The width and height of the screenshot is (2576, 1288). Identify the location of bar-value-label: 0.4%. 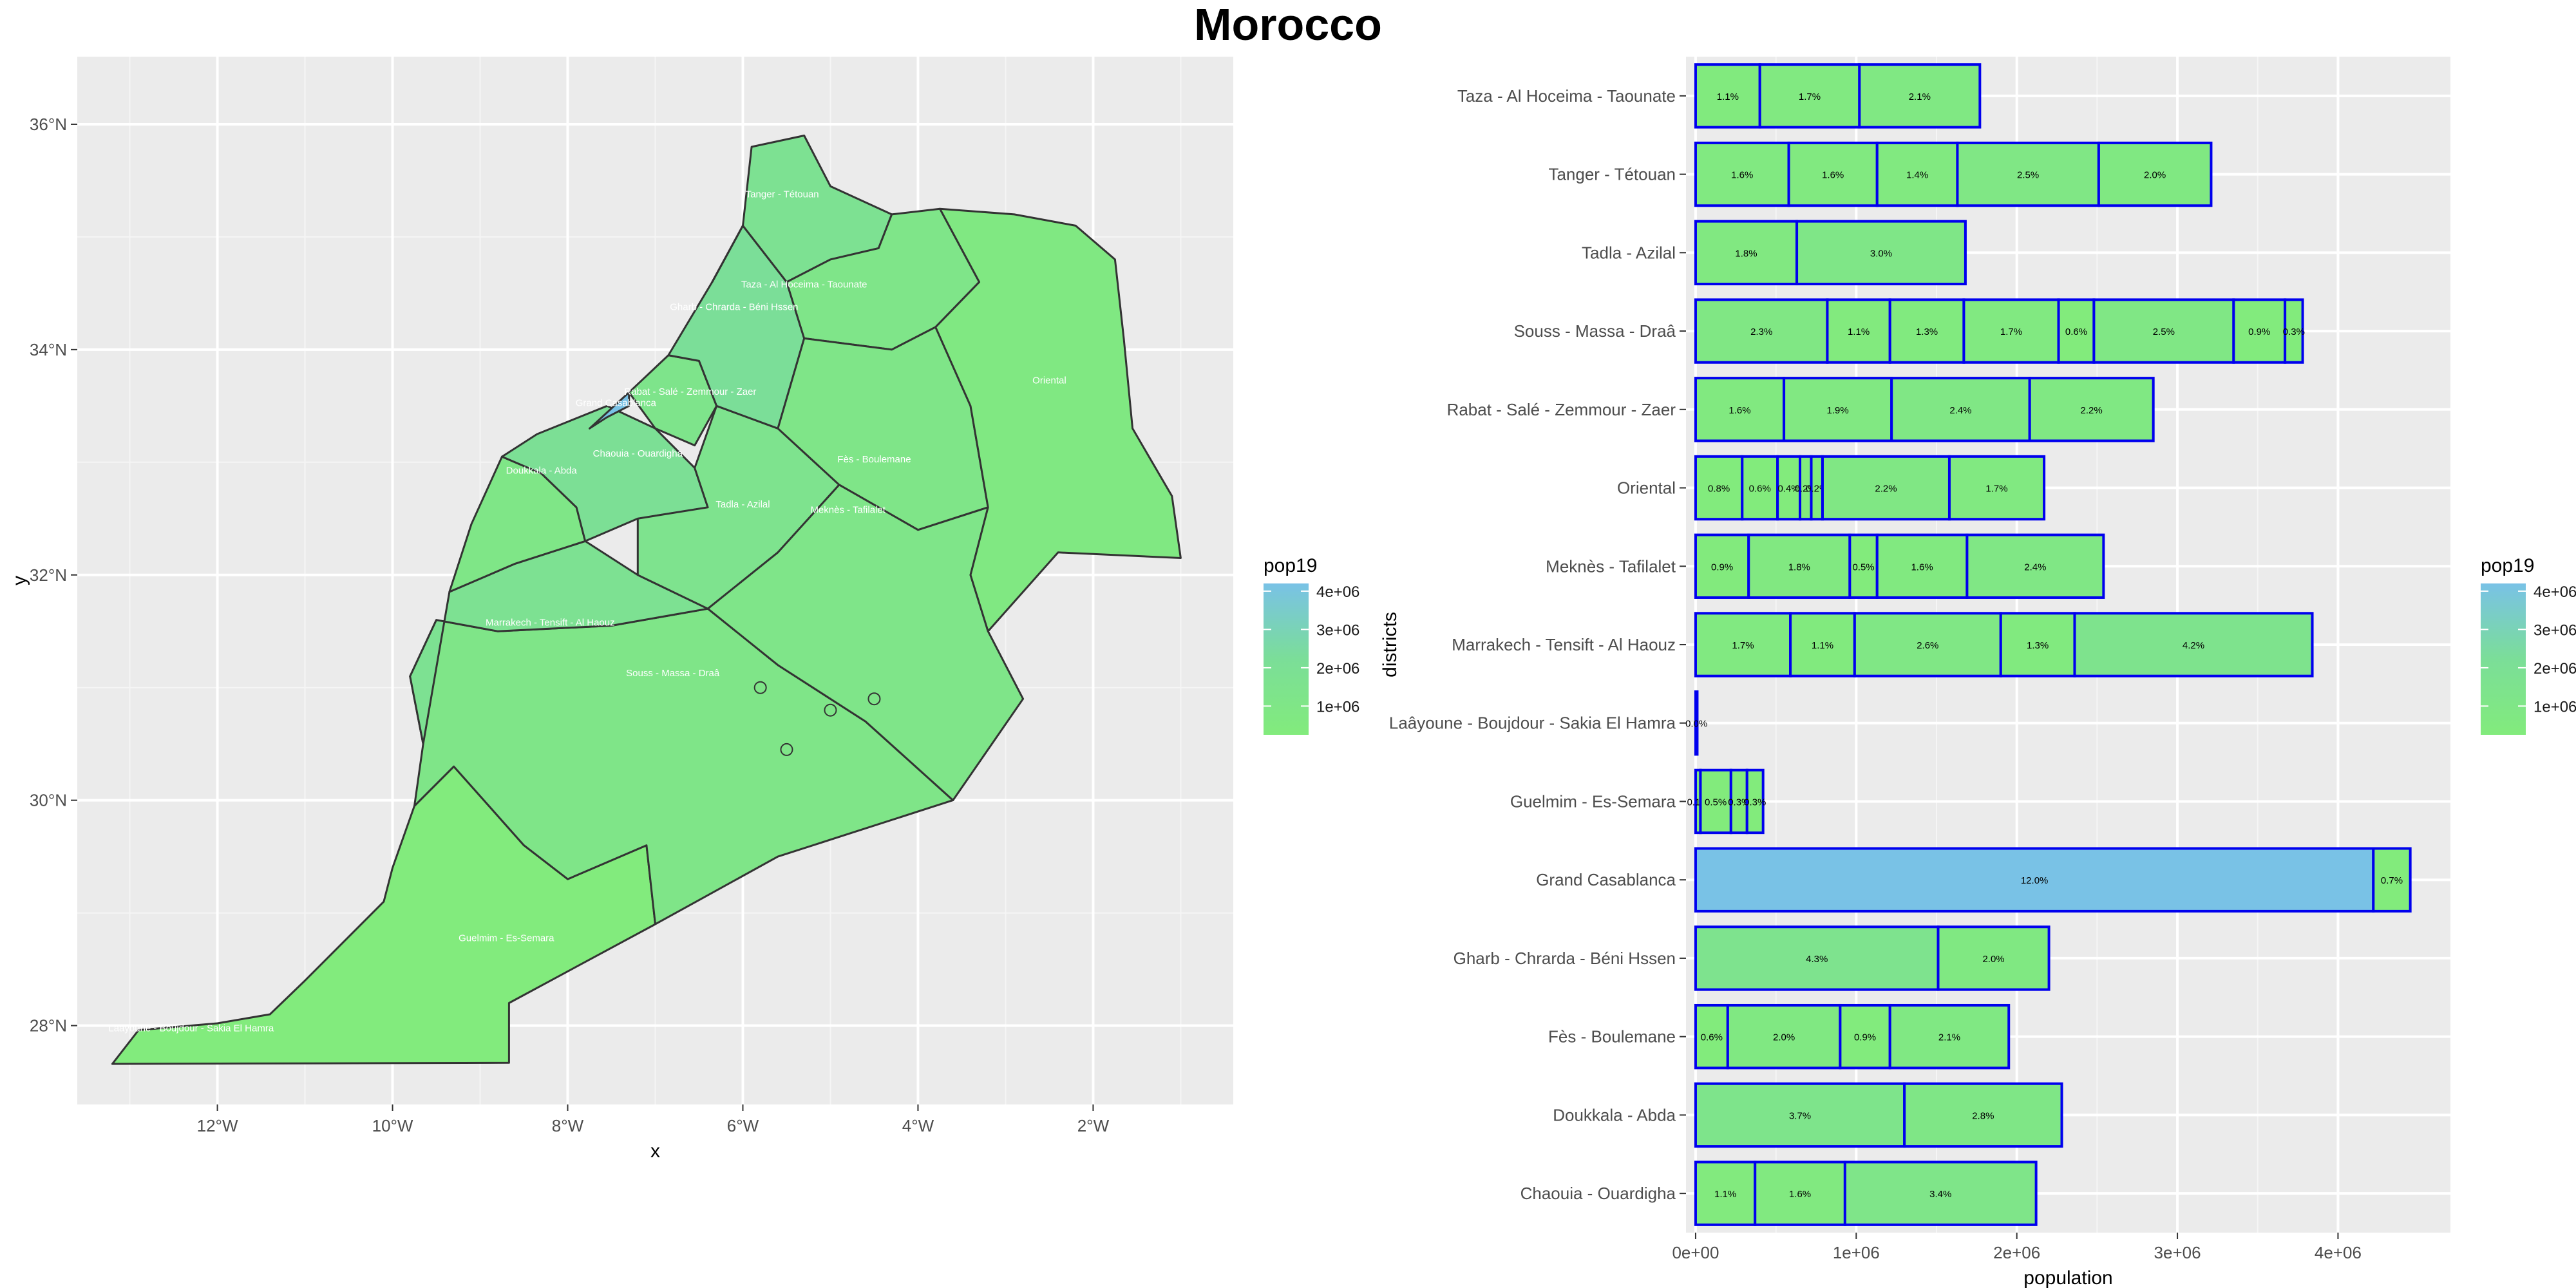
(1788, 490).